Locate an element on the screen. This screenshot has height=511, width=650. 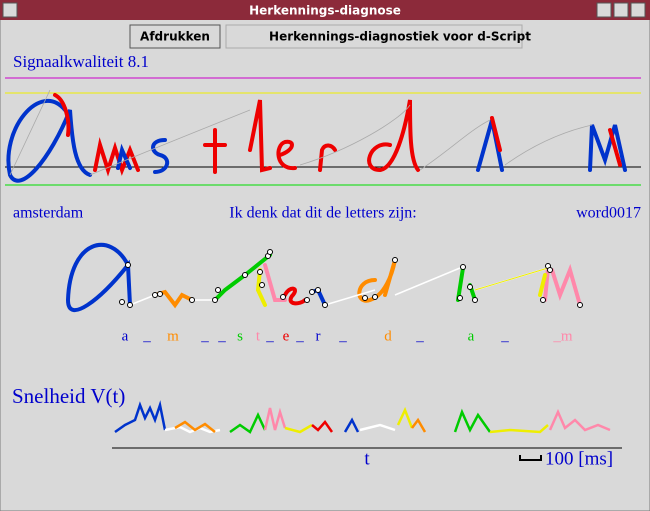
letter-label: m is located at coordinates (173, 336).